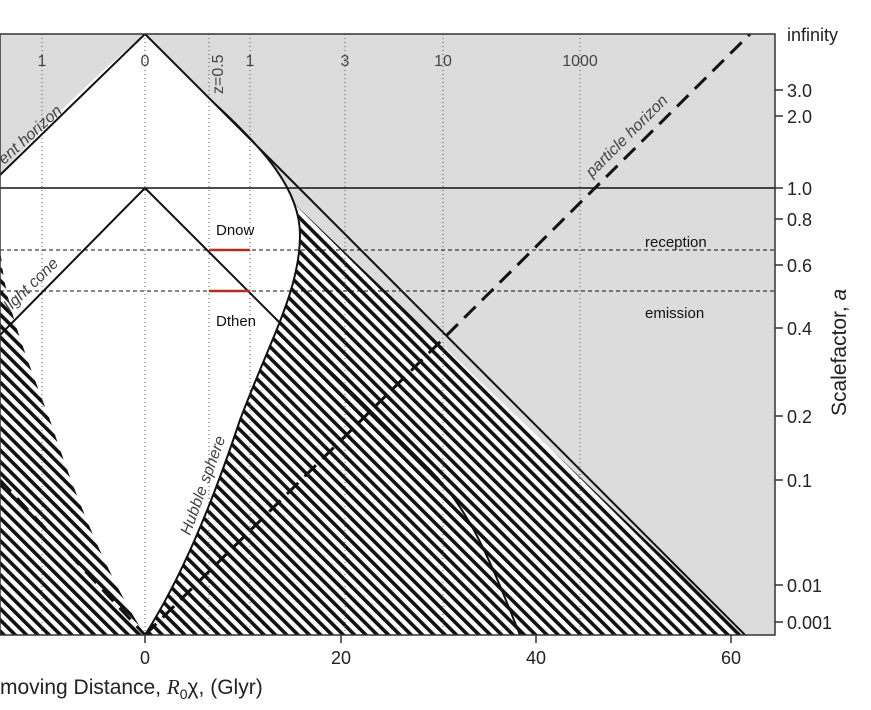  I want to click on y-tick-label: 0.1, so click(799, 481).